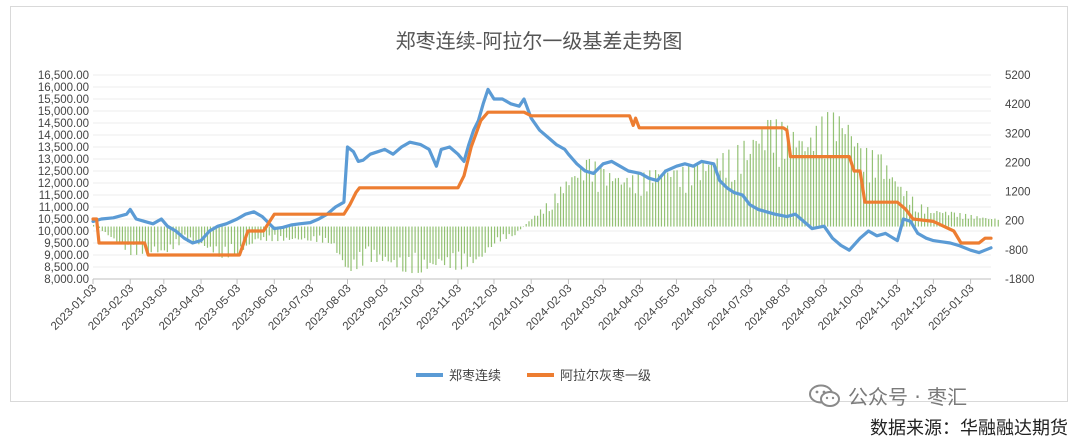 This screenshot has width=1080, height=444. Describe the element at coordinates (1018, 105) in the screenshot. I see `right-tick-label: 4200` at that location.